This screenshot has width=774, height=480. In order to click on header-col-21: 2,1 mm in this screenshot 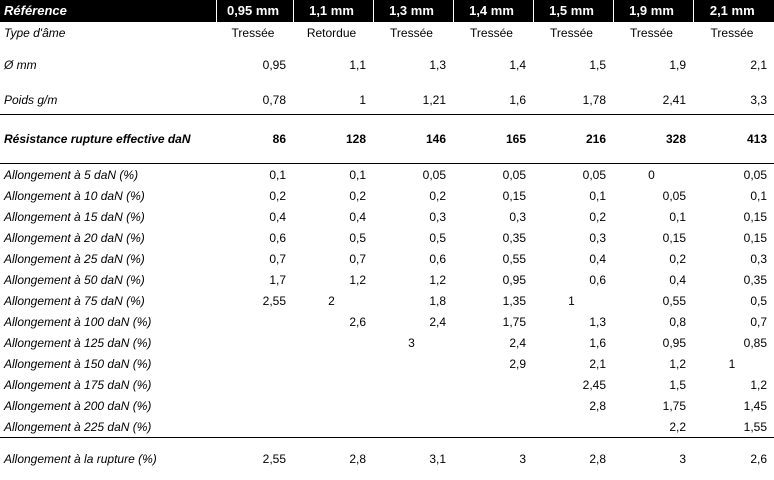, I will do `click(733, 11)`.